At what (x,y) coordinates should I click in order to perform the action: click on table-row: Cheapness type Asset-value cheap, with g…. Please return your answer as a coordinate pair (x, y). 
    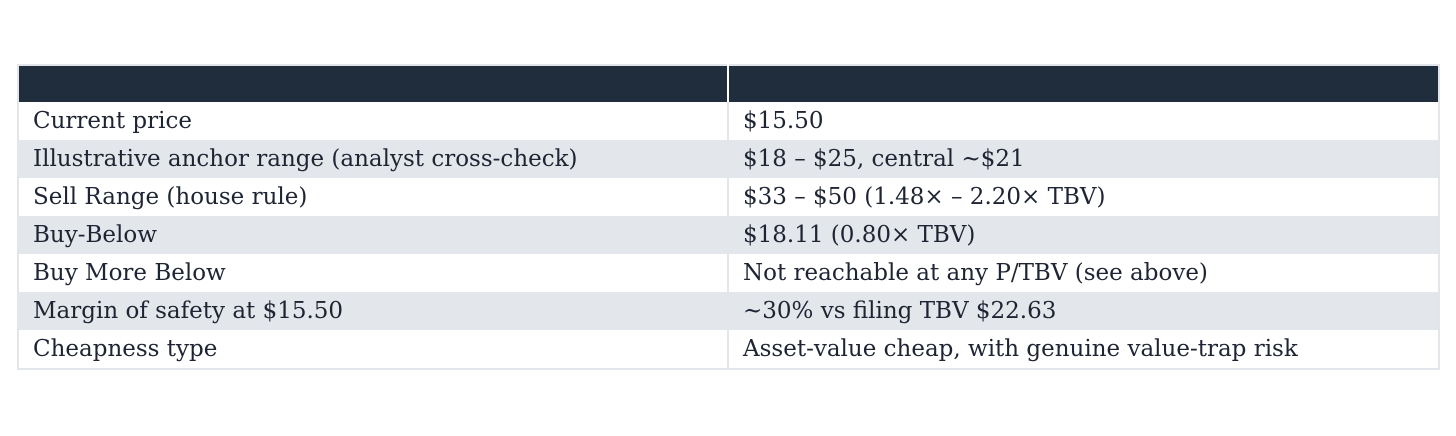
    Looking at the image, I should click on (728, 349).